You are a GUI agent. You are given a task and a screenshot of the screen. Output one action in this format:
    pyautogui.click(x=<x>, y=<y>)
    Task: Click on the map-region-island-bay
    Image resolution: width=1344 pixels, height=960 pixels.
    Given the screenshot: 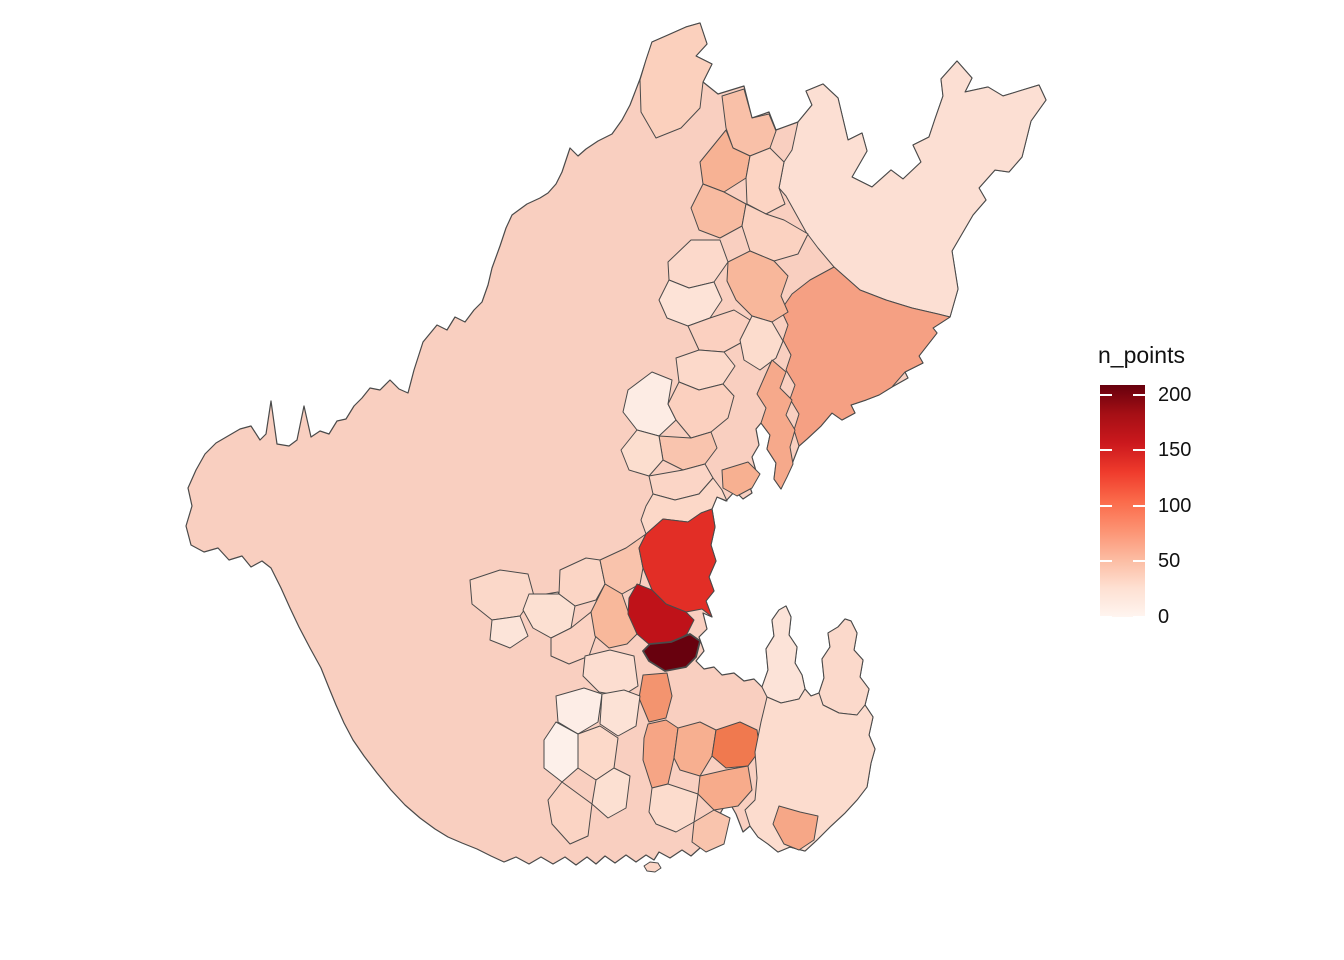 What is the action you would take?
    pyautogui.click(x=673, y=808)
    